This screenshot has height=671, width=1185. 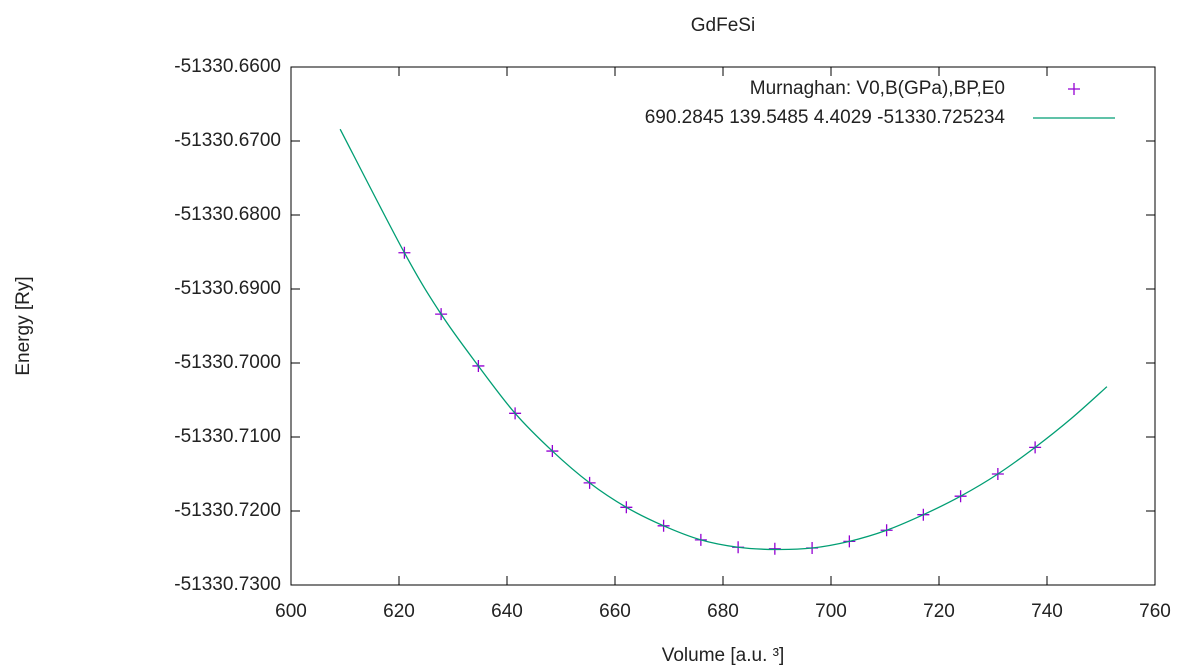 I want to click on y-tick-label: -51330.6700, so click(x=227, y=140).